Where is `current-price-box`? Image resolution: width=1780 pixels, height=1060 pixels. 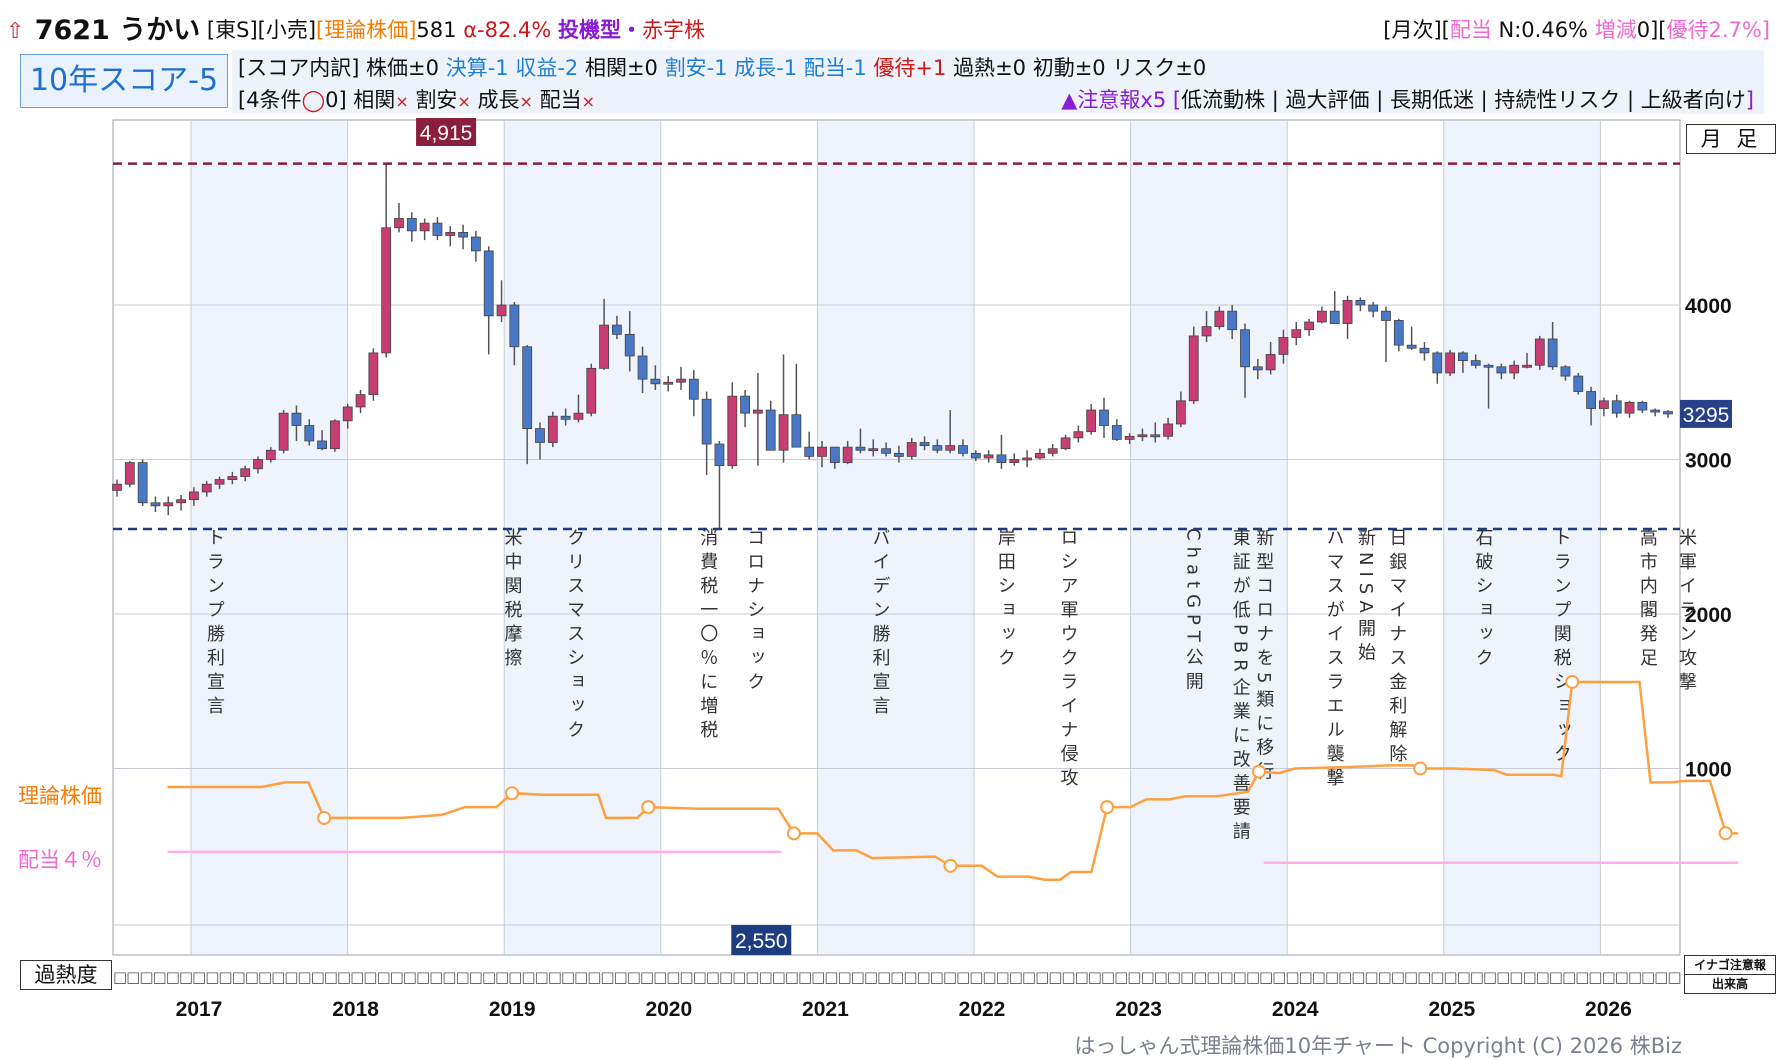 current-price-box is located at coordinates (1706, 413).